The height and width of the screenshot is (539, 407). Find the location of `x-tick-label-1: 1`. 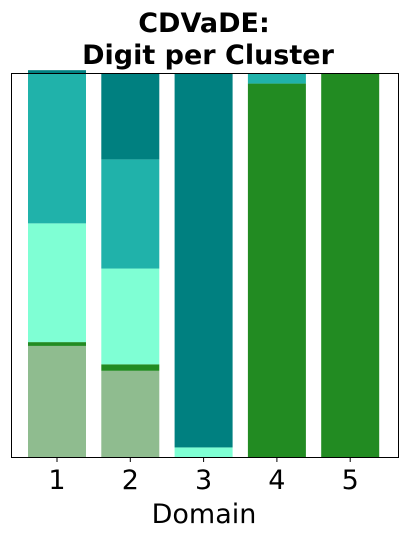

x-tick-label-1: 1 is located at coordinates (56, 480).